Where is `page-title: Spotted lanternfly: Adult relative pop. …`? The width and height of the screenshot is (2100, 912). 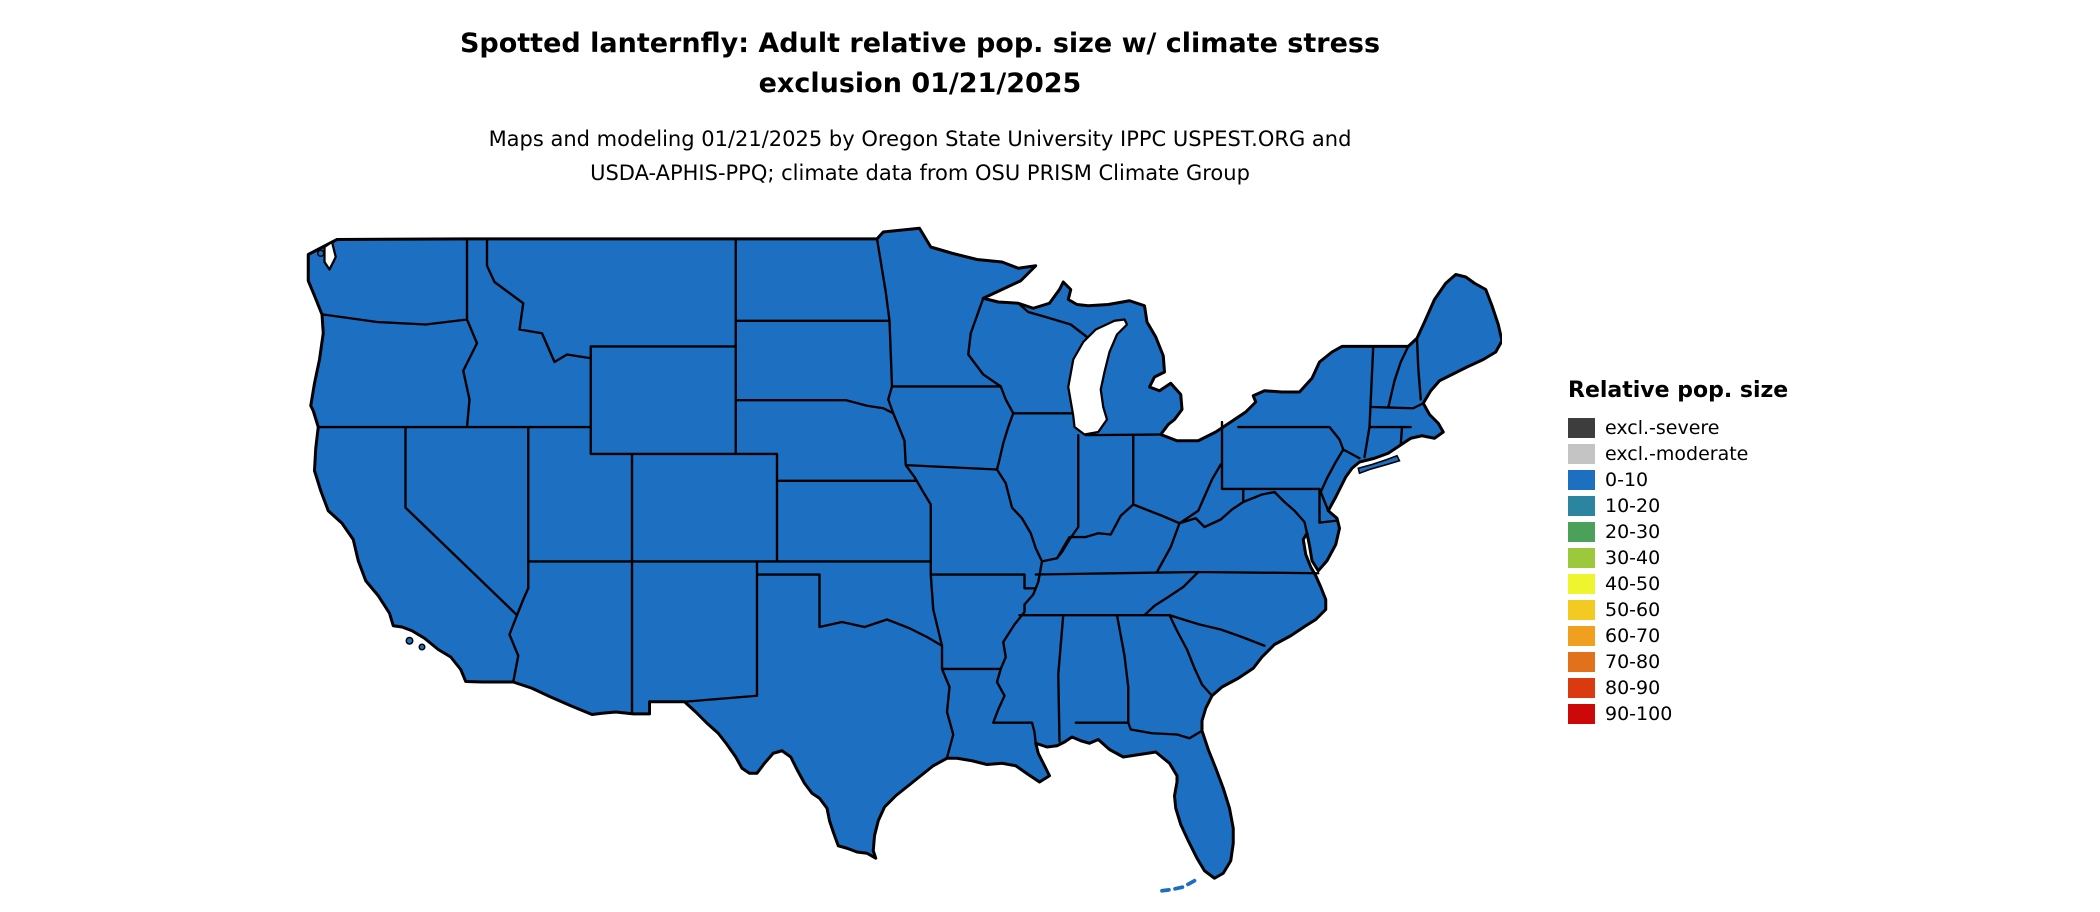
page-title: Spotted lanternfly: Adult relative pop. … is located at coordinates (920, 64).